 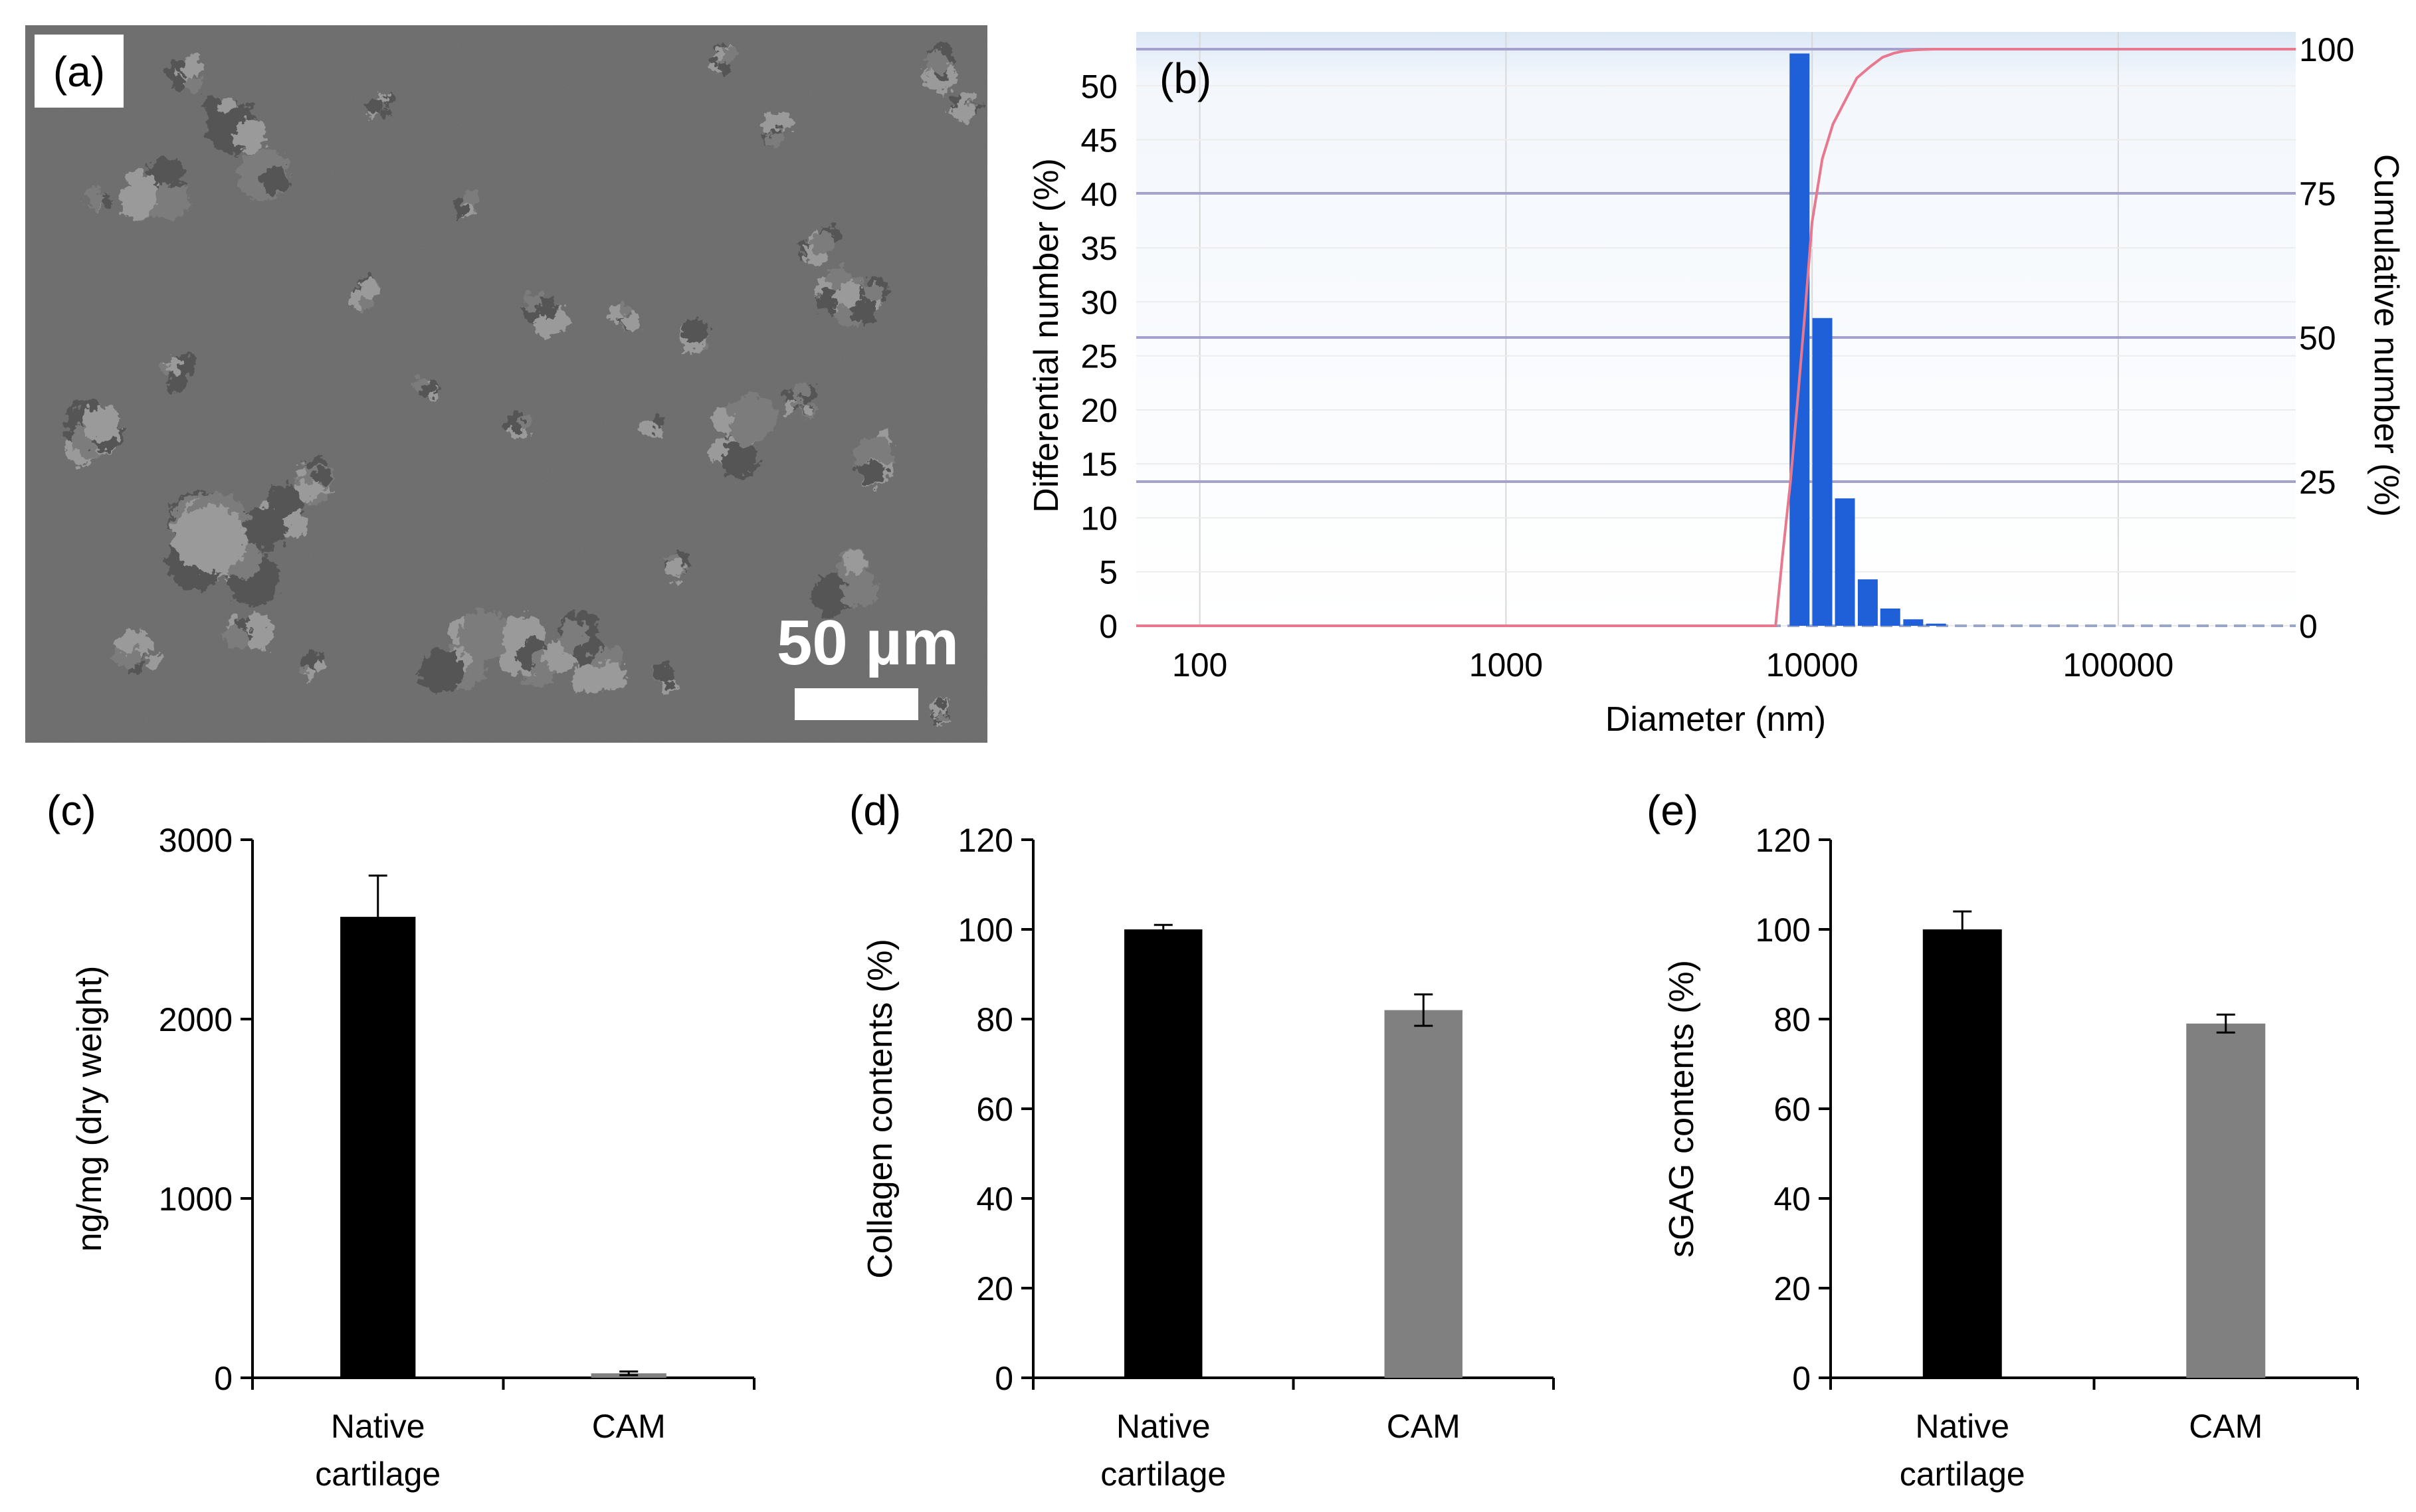 What do you see at coordinates (986, 840) in the screenshot?
I see `chart-d-y-tick-label: 120` at bounding box center [986, 840].